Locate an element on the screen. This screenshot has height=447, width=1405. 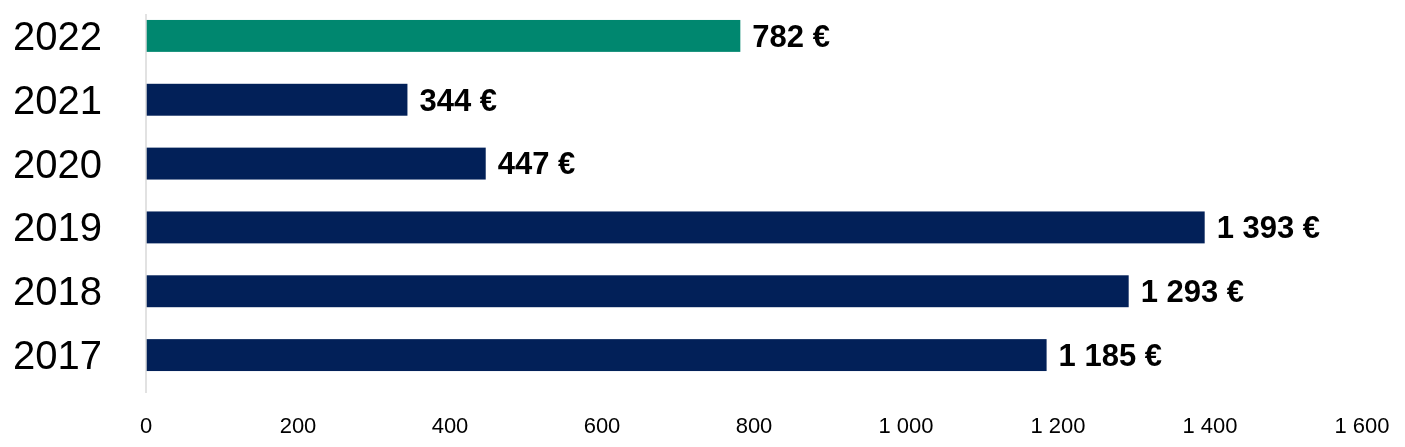
x-tick-label: 800 is located at coordinates (754, 425).